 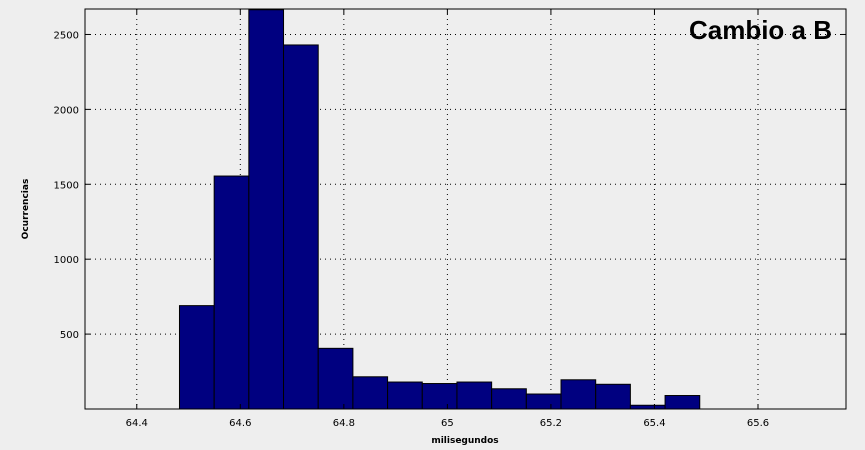 What do you see at coordinates (344, 423) in the screenshot?
I see `x-tick-label: 64.8` at bounding box center [344, 423].